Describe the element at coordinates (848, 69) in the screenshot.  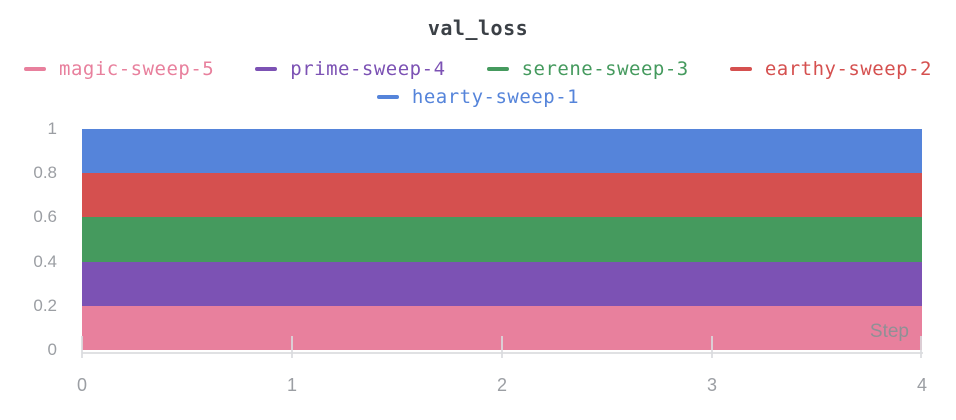
I see `legend-label: earthy-sweep-2` at that location.